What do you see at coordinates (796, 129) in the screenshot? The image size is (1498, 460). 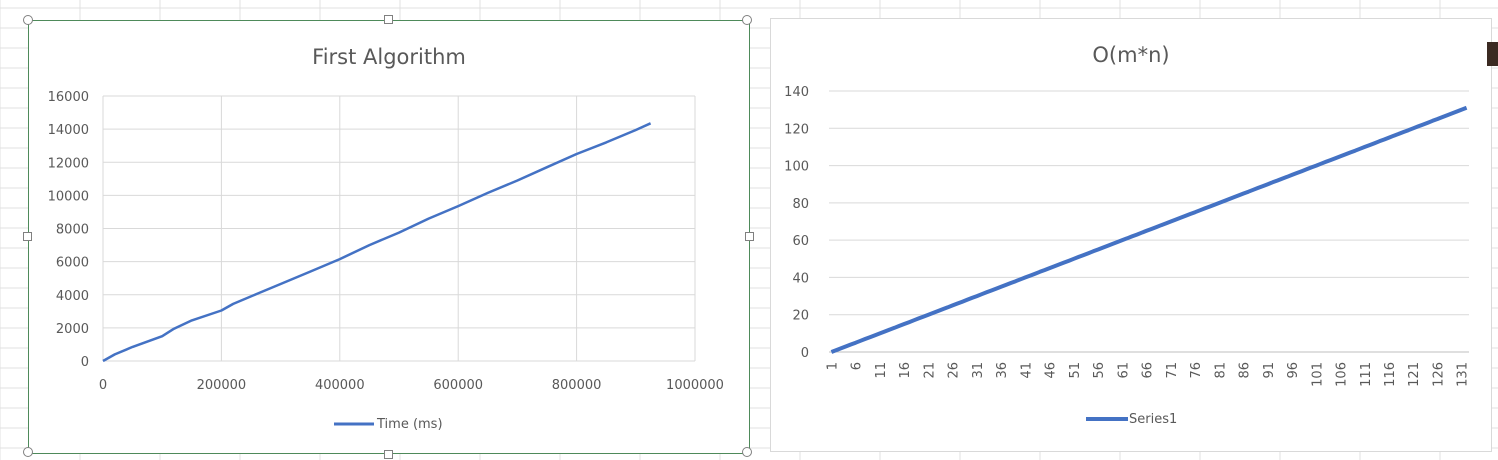 I see `y-tick-label: 120` at bounding box center [796, 129].